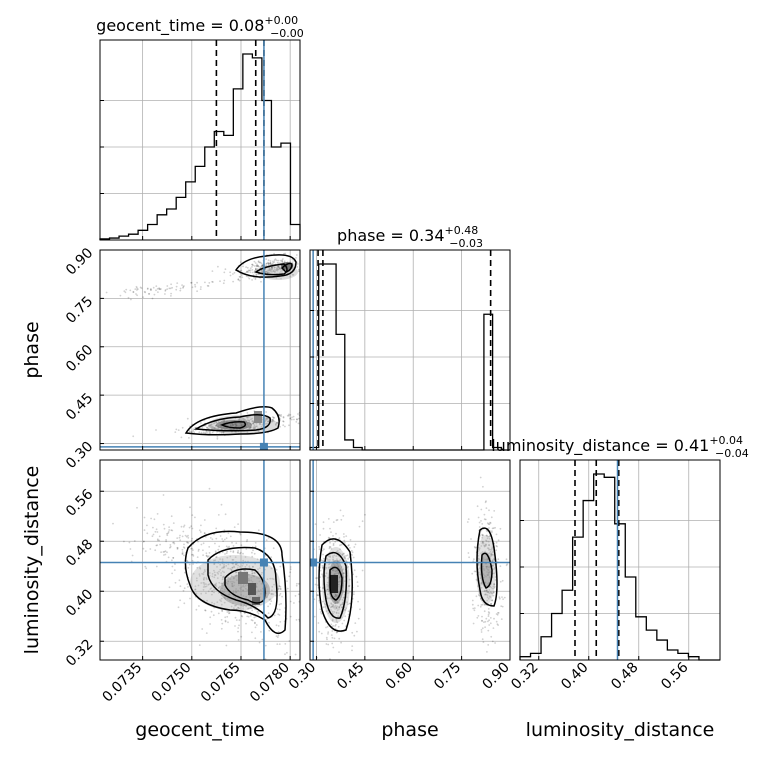 This screenshot has height=760, width=760. What do you see at coordinates (574, 676) in the screenshot?
I see `tick-label-luminosity_distance: 0.40` at bounding box center [574, 676].